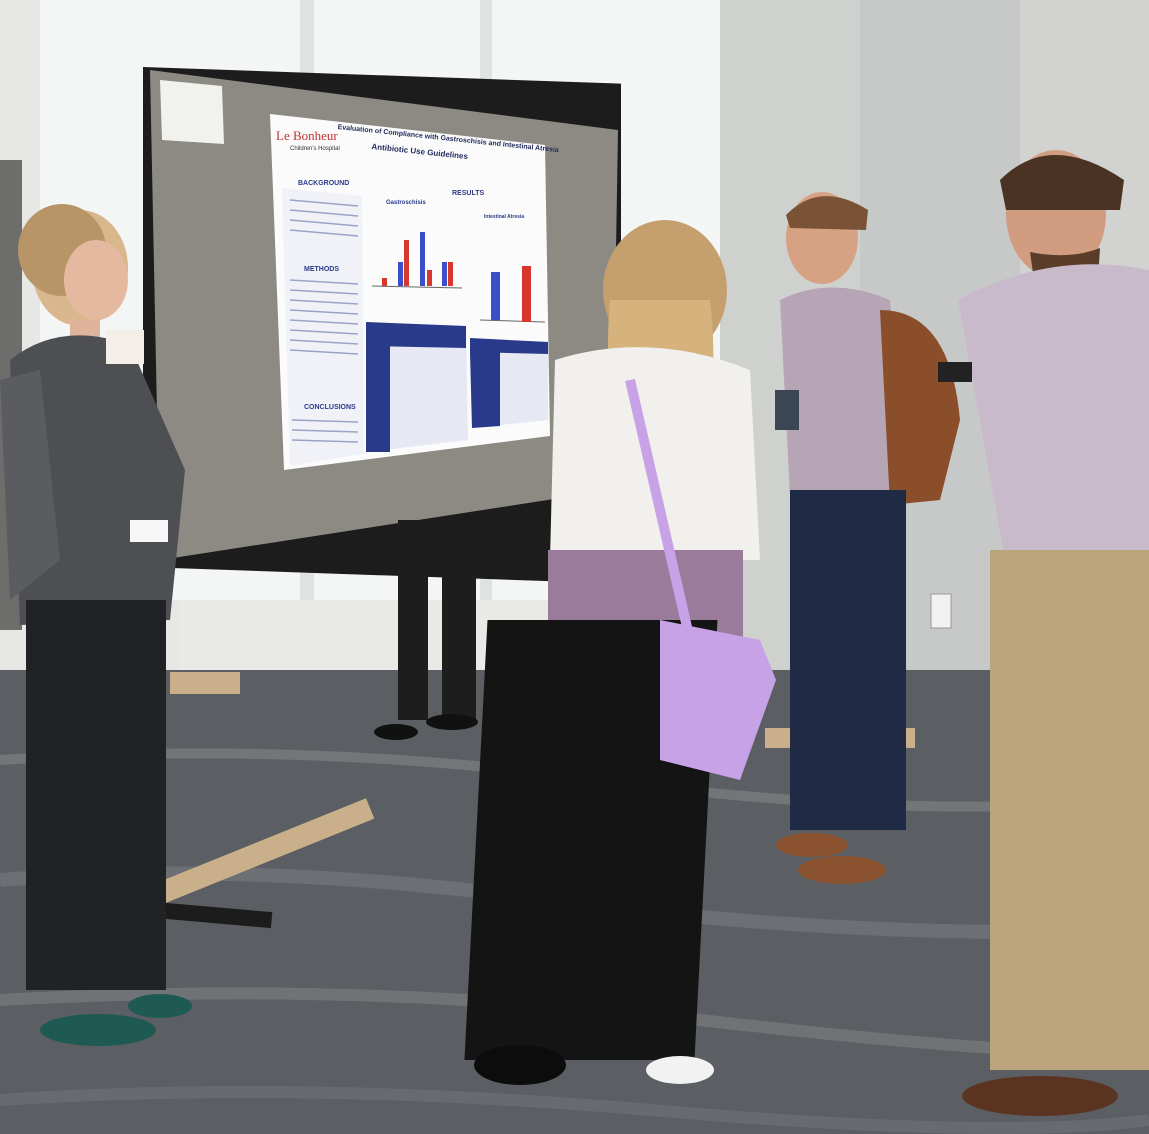 Image resolution: width=1149 pixels, height=1134 pixels. Describe the element at coordinates (96, 625) in the screenshot. I see `woman-left-with-cup` at that location.